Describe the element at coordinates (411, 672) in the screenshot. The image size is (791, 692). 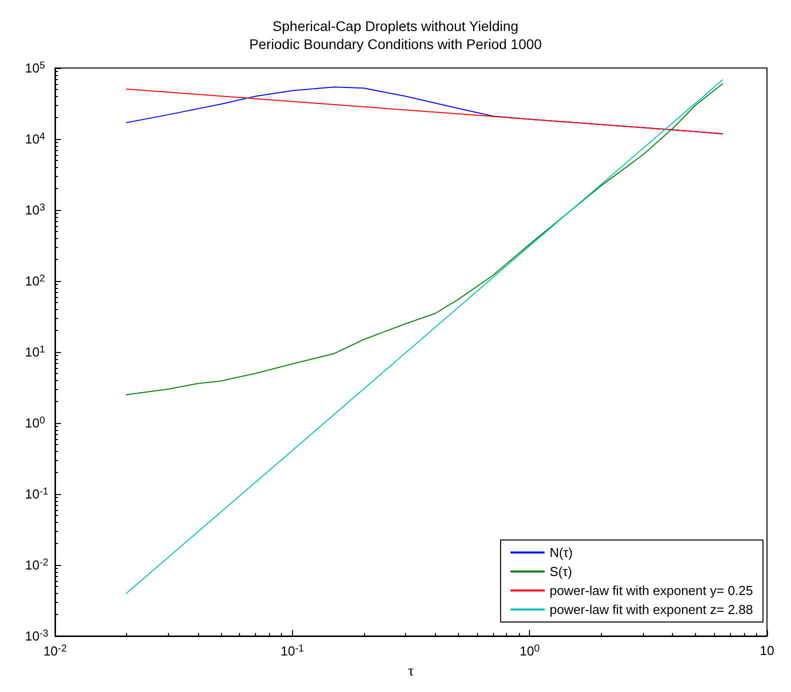
I see `x-axis-title: τ` at that location.